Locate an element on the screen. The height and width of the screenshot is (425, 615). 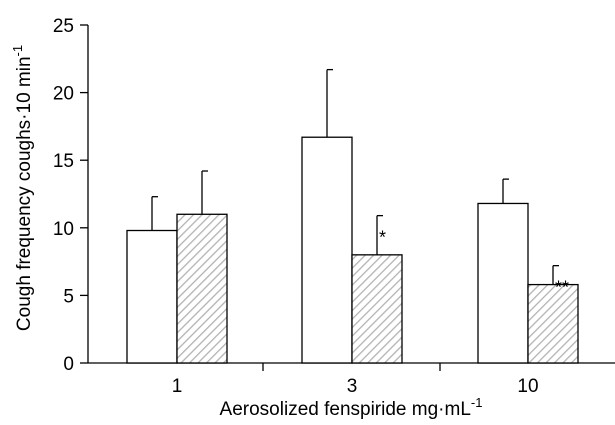
y-ticks: 0 5 10 15 20 25 is located at coordinates (70, 195).